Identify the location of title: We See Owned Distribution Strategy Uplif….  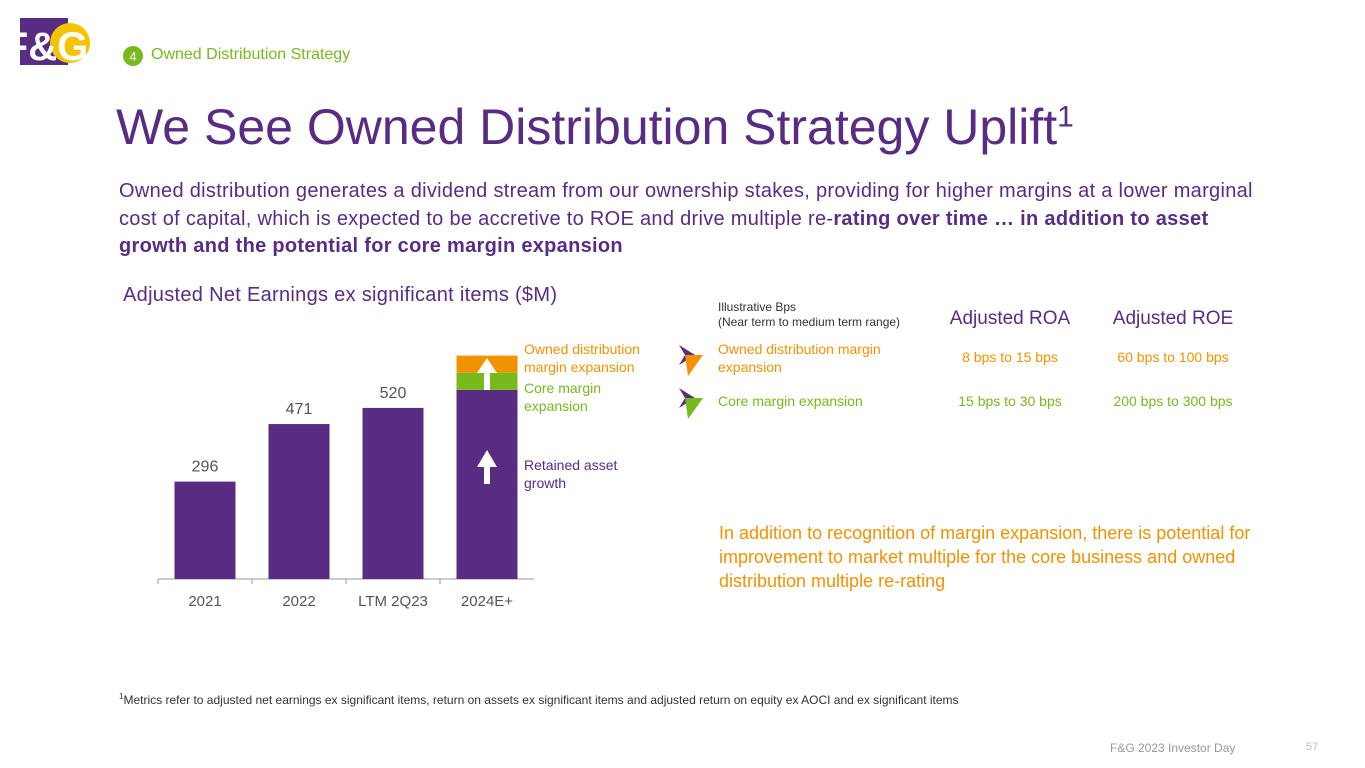
(595, 127).